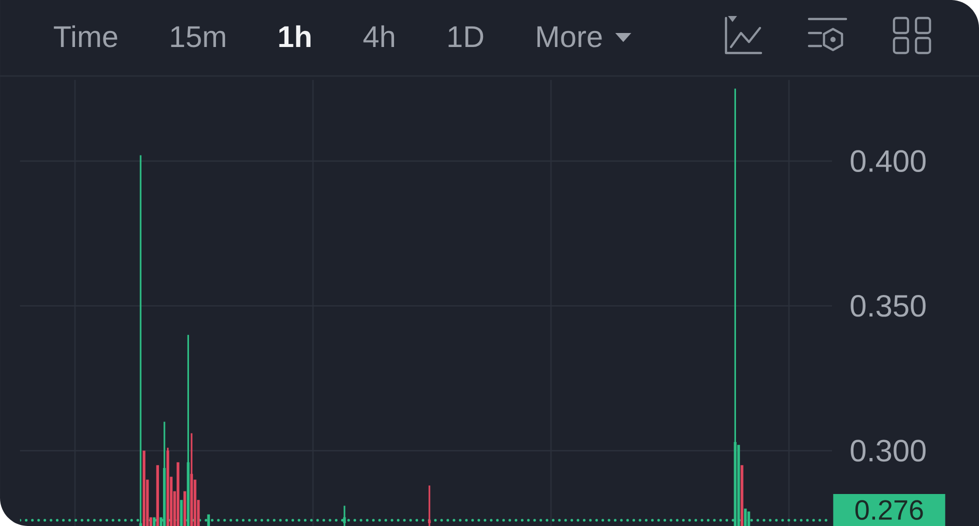 The height and width of the screenshot is (526, 979). Describe the element at coordinates (198, 37) in the screenshot. I see `text: 15m` at that location.